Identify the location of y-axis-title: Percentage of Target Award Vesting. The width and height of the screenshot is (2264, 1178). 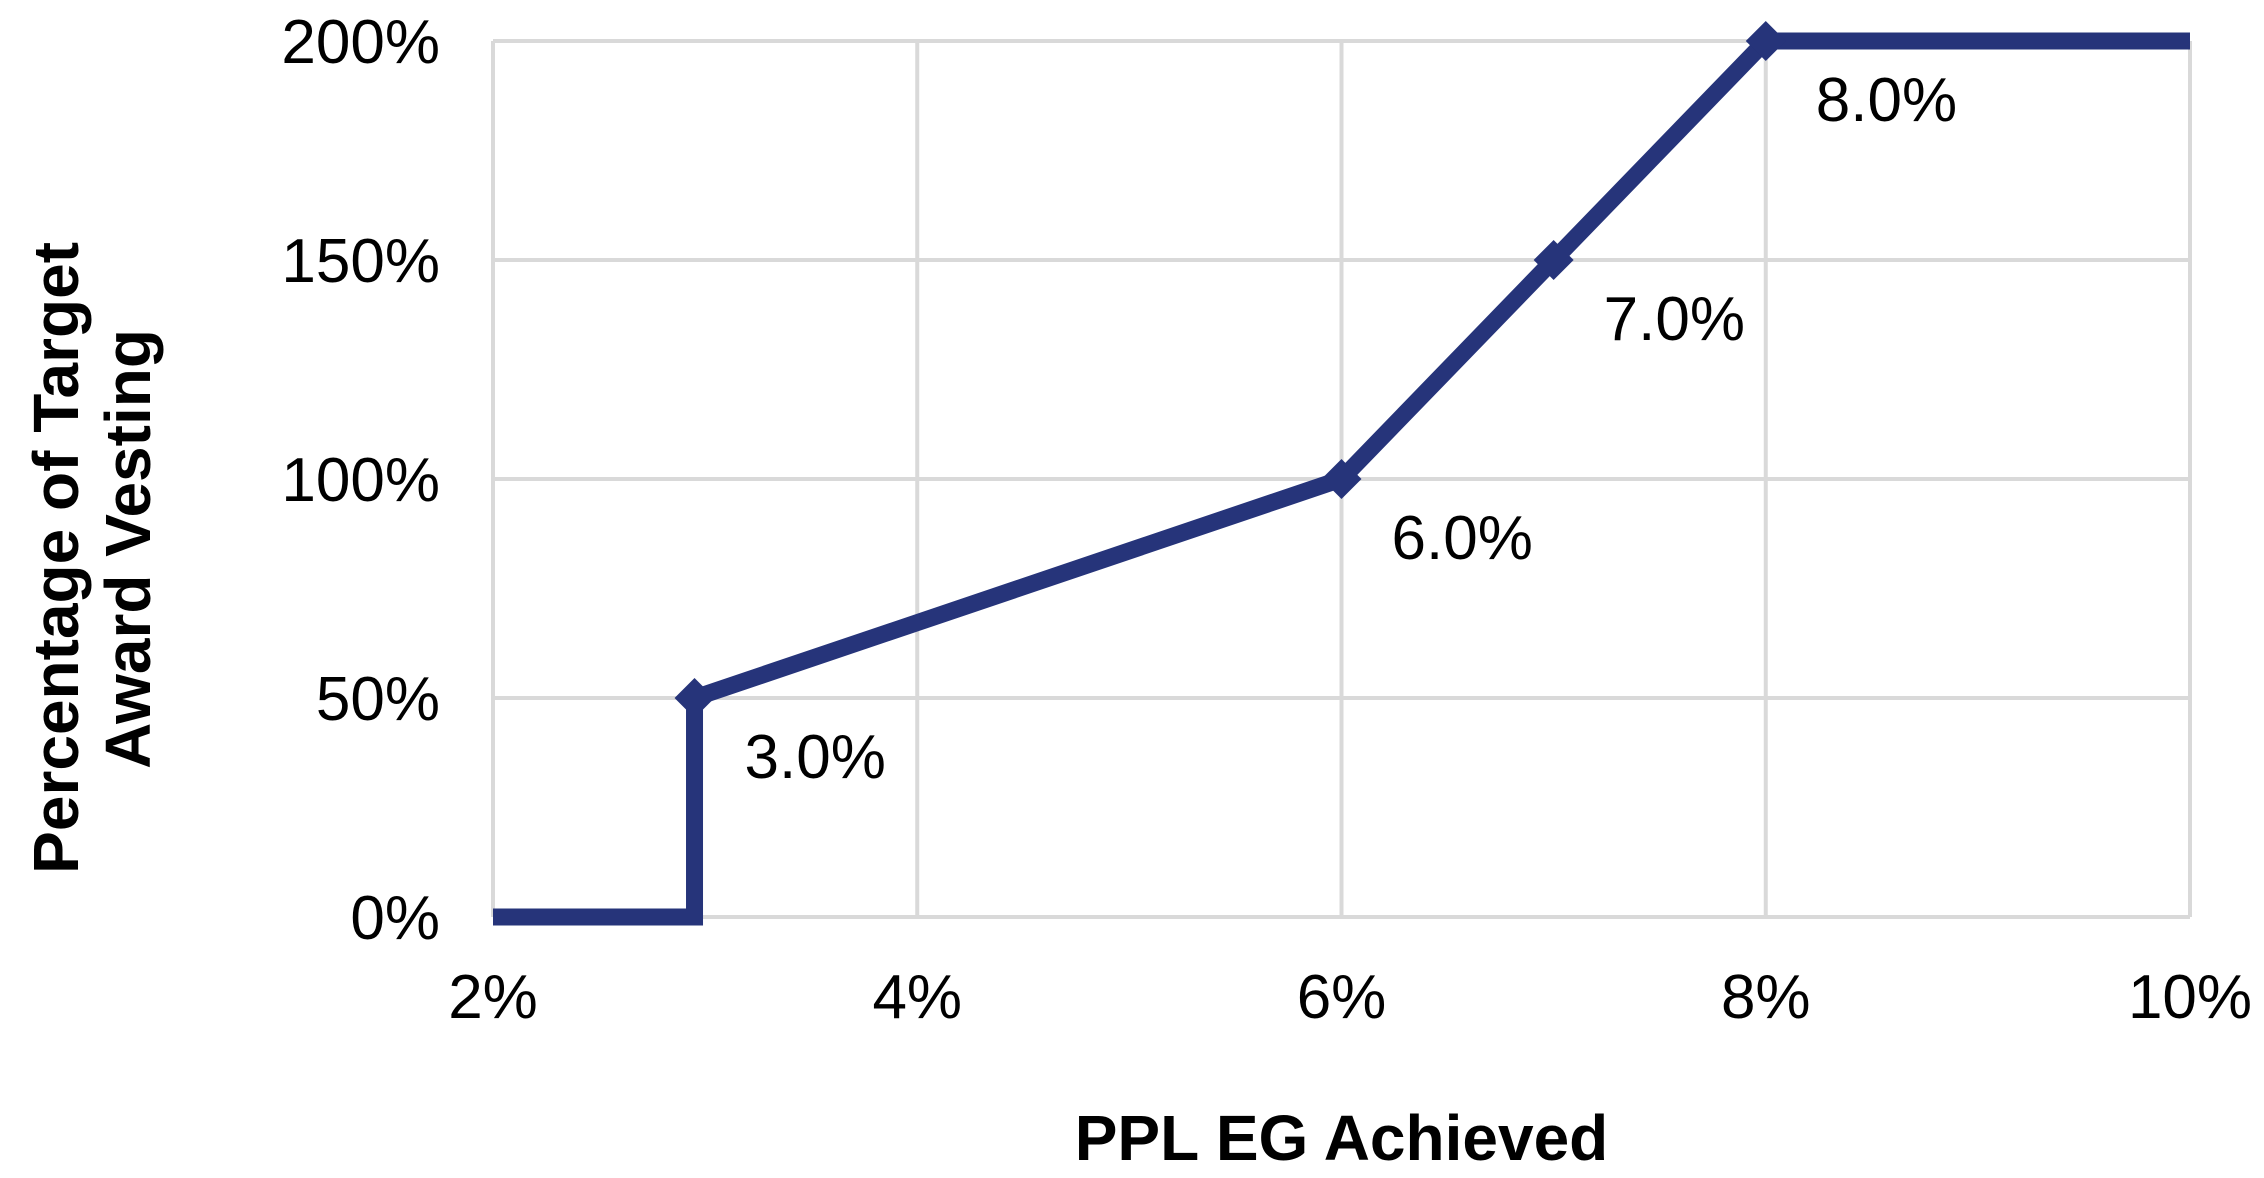
(92, 549).